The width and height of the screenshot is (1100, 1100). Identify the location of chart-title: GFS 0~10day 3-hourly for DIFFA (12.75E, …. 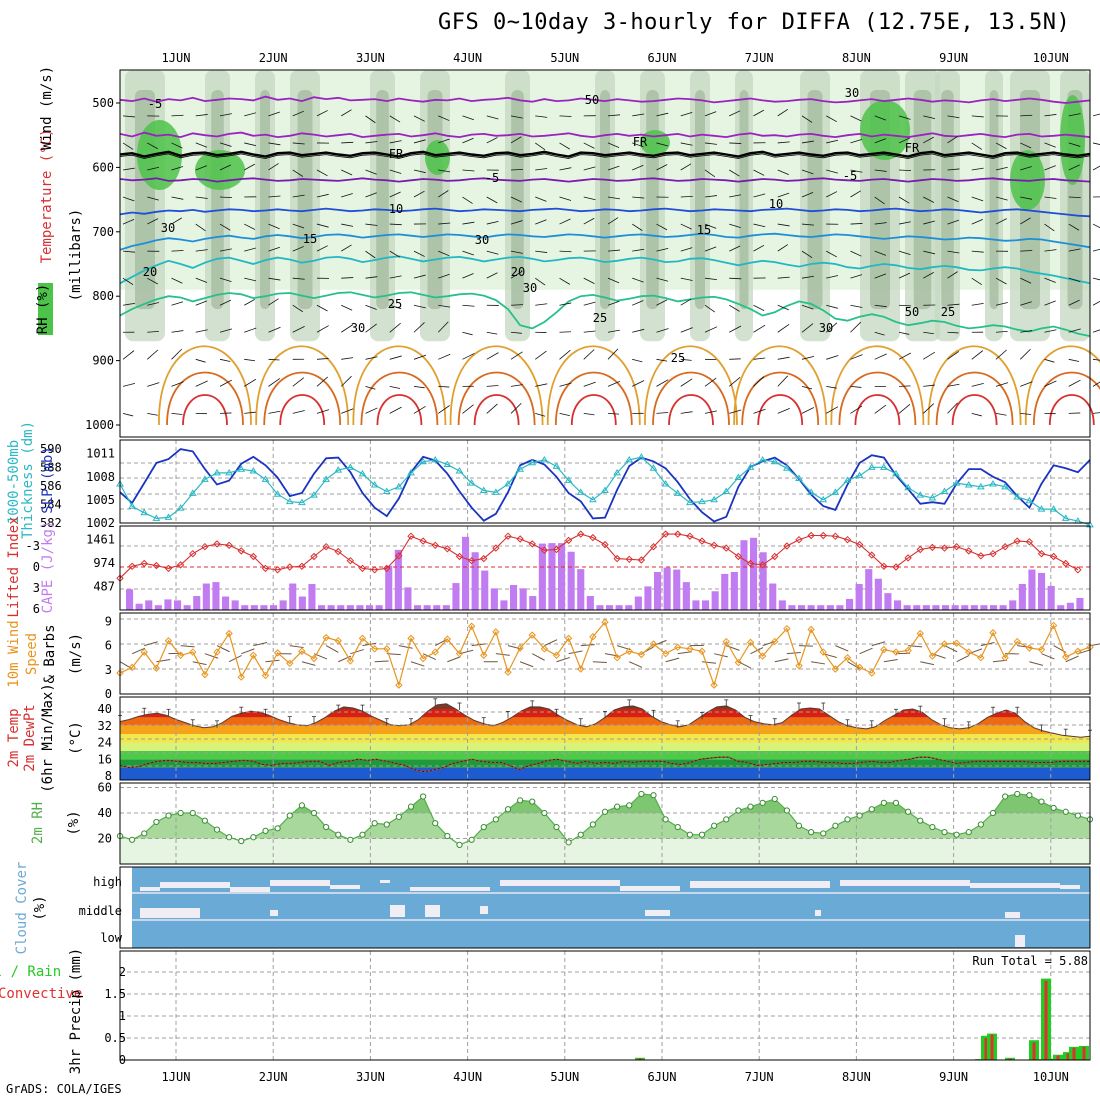
(754, 22).